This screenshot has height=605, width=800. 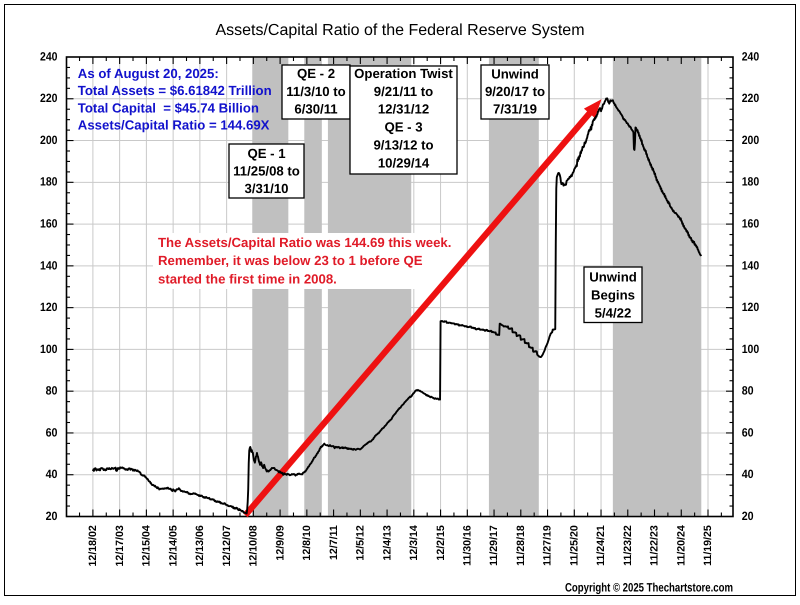 I want to click on svg-text: 11/28/18, so click(x=521, y=545).